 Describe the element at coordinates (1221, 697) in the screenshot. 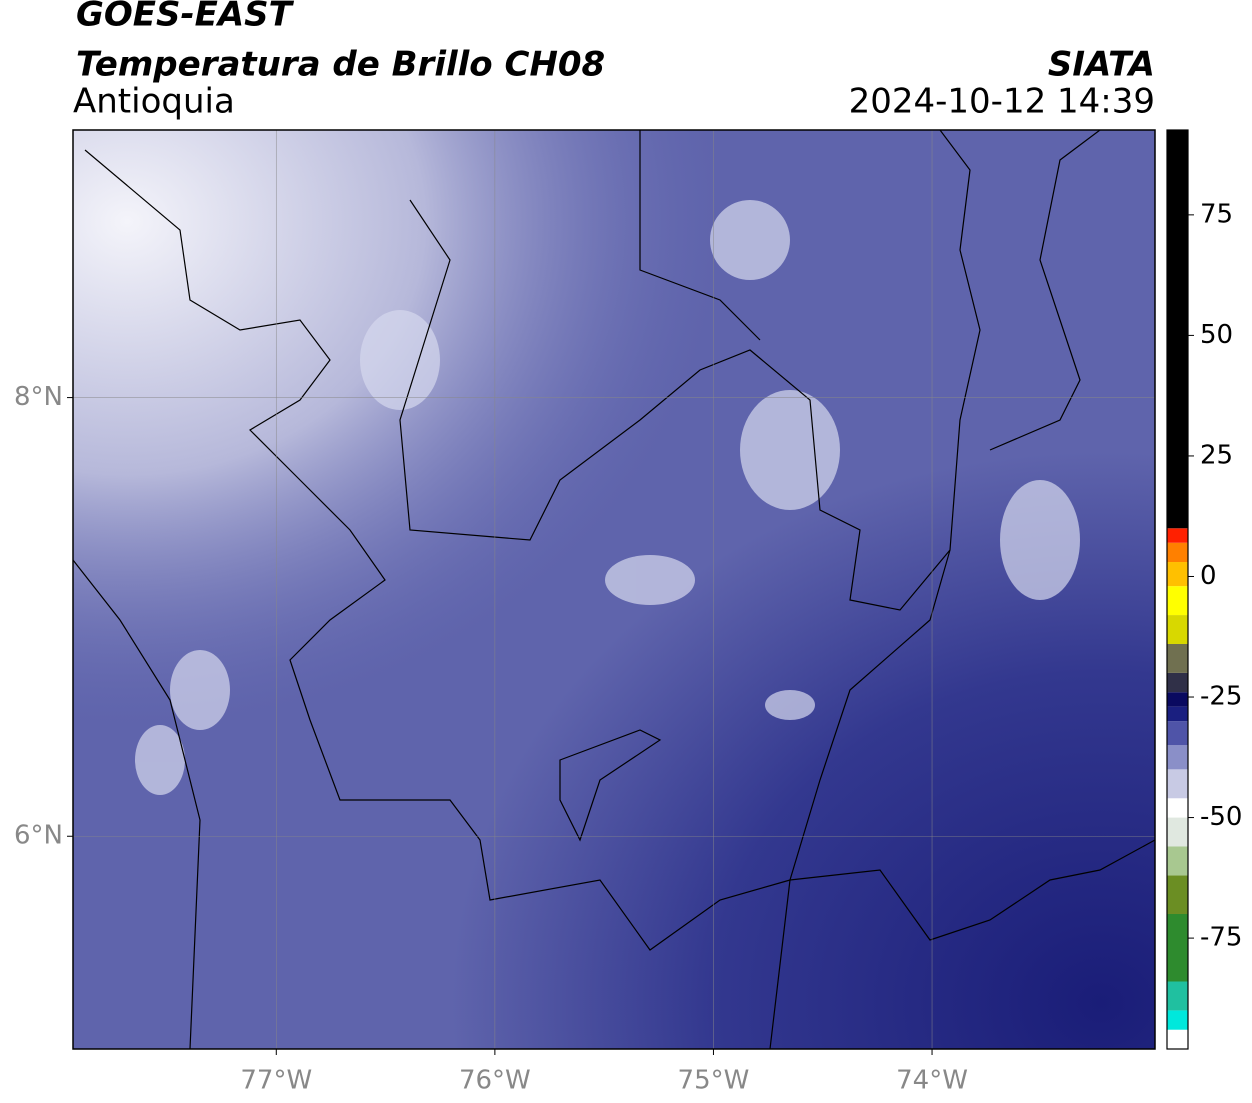

I see `colorbar-tick-label: -25` at that location.